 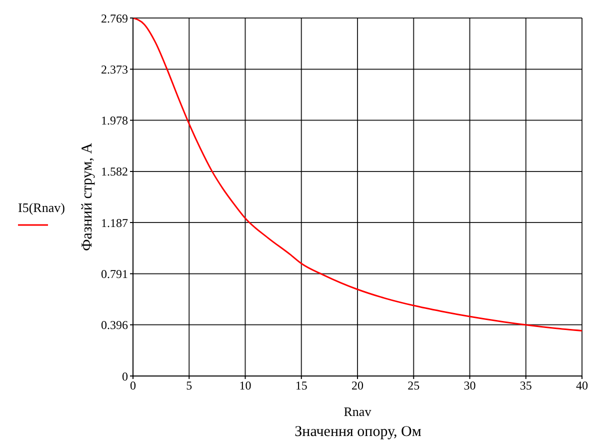 I want to click on y-tick-label: 0.396, so click(x=114, y=325).